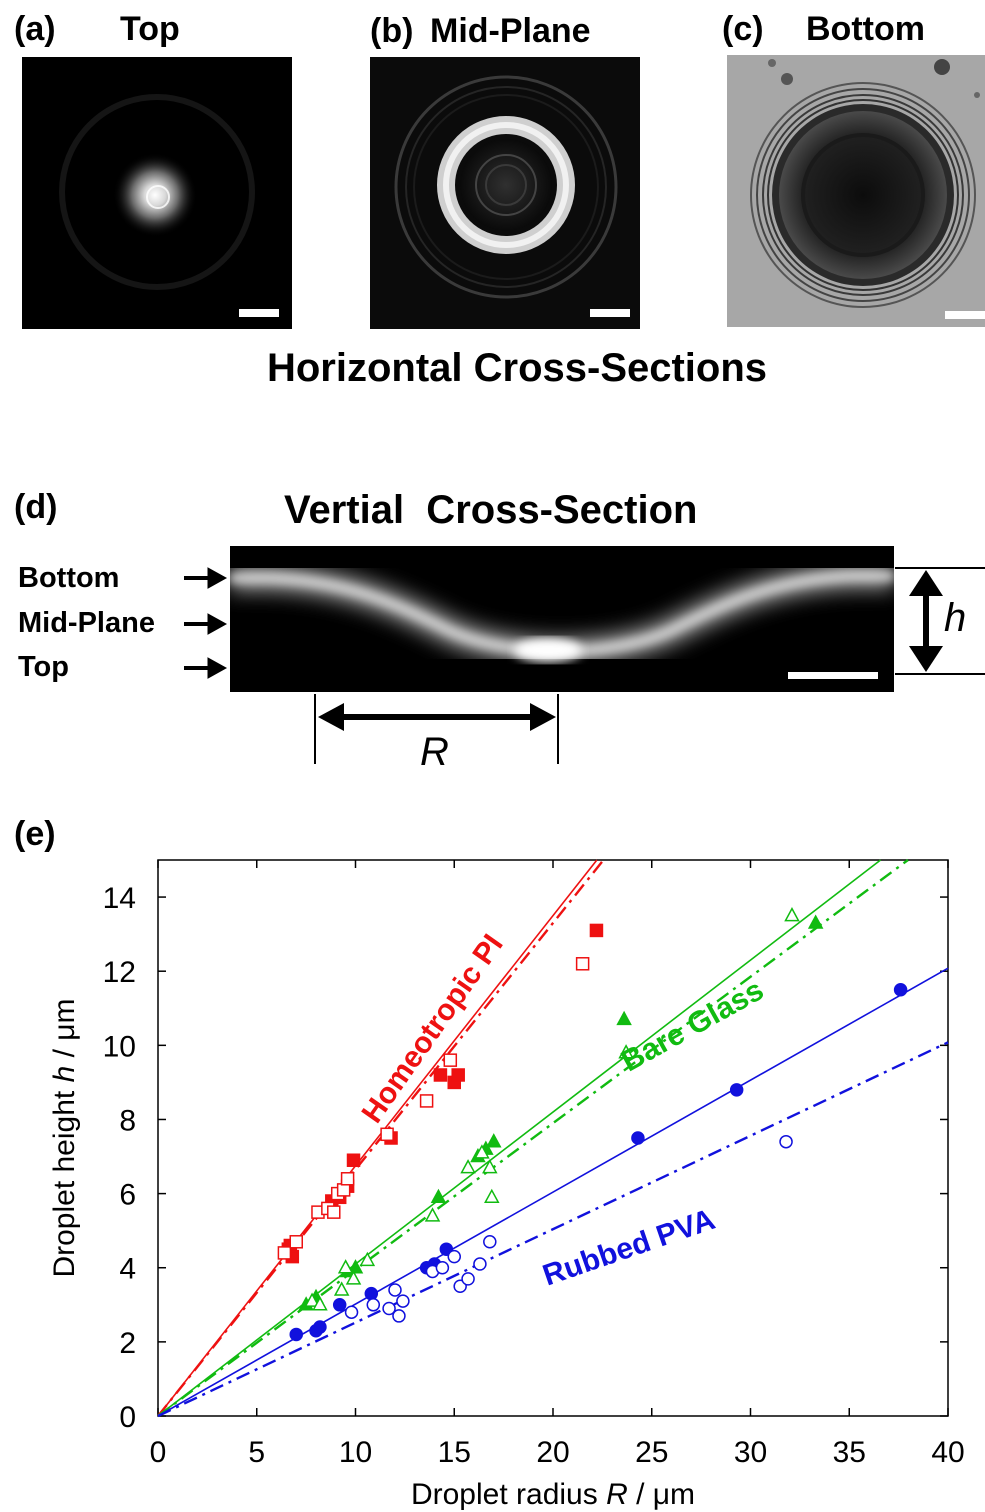 The image size is (985, 1512). What do you see at coordinates (865, 29) in the screenshot?
I see `panel-c-title: Bottom` at bounding box center [865, 29].